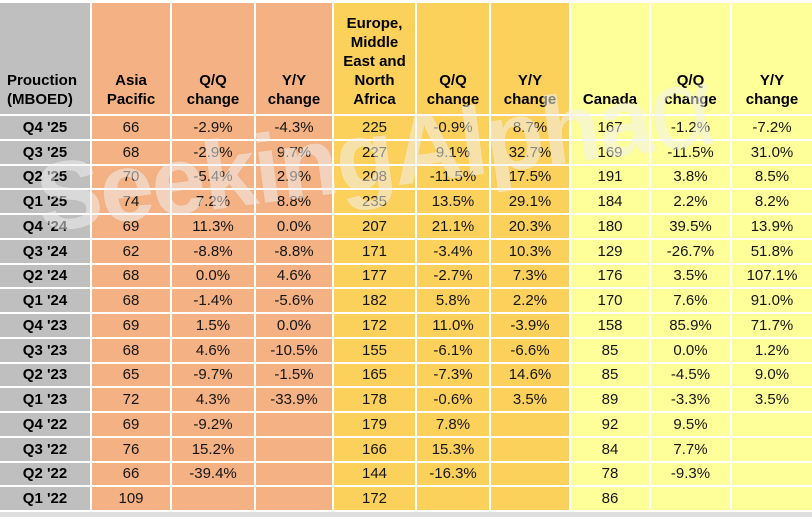  Describe the element at coordinates (374, 201) in the screenshot. I see `table-cell: 235` at that location.